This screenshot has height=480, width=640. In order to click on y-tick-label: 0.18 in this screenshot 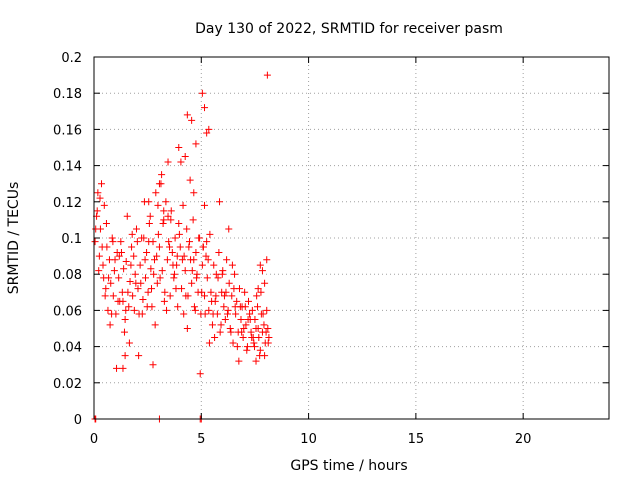, I will do `click(67, 94)`.